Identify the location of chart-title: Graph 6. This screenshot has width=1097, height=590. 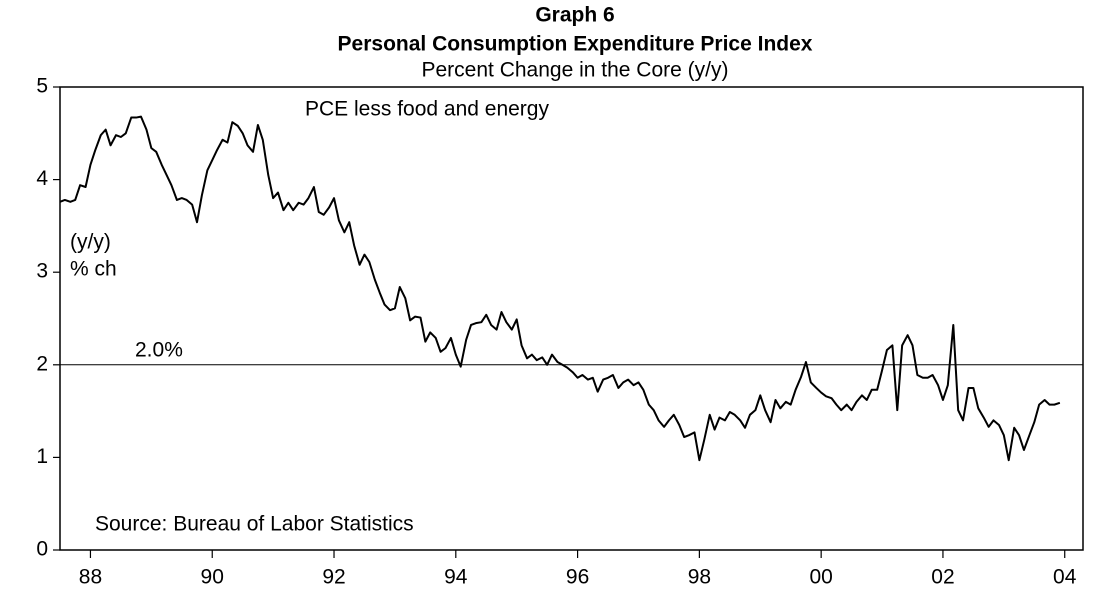
(574, 15).